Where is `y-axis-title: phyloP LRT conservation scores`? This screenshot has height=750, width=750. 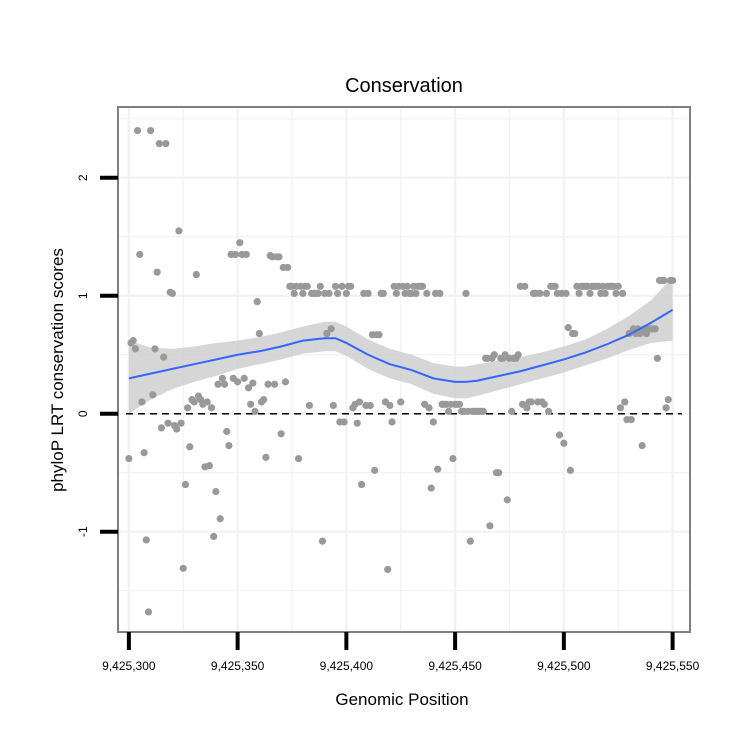
y-axis-title: phyloP LRT conservation scores is located at coordinates (57, 370).